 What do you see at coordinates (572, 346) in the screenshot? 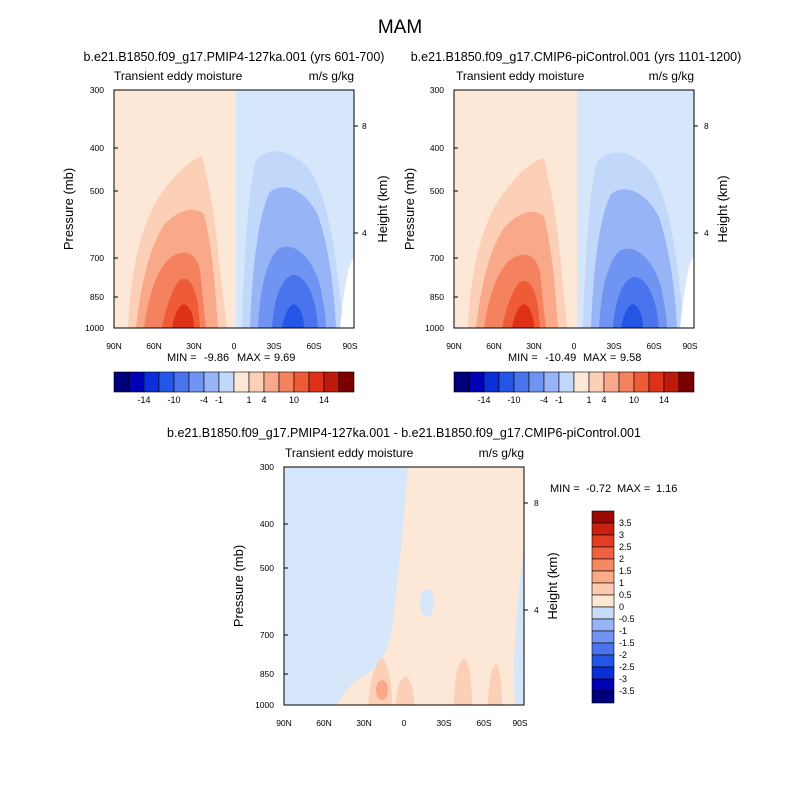
I see `panel-2-x-ticks: 90N 60N 30N 0 30S 60S 90S` at bounding box center [572, 346].